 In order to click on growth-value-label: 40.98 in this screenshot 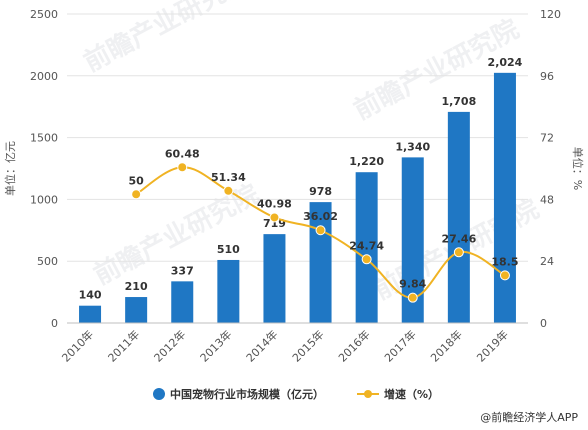, I will do `click(274, 203)`.